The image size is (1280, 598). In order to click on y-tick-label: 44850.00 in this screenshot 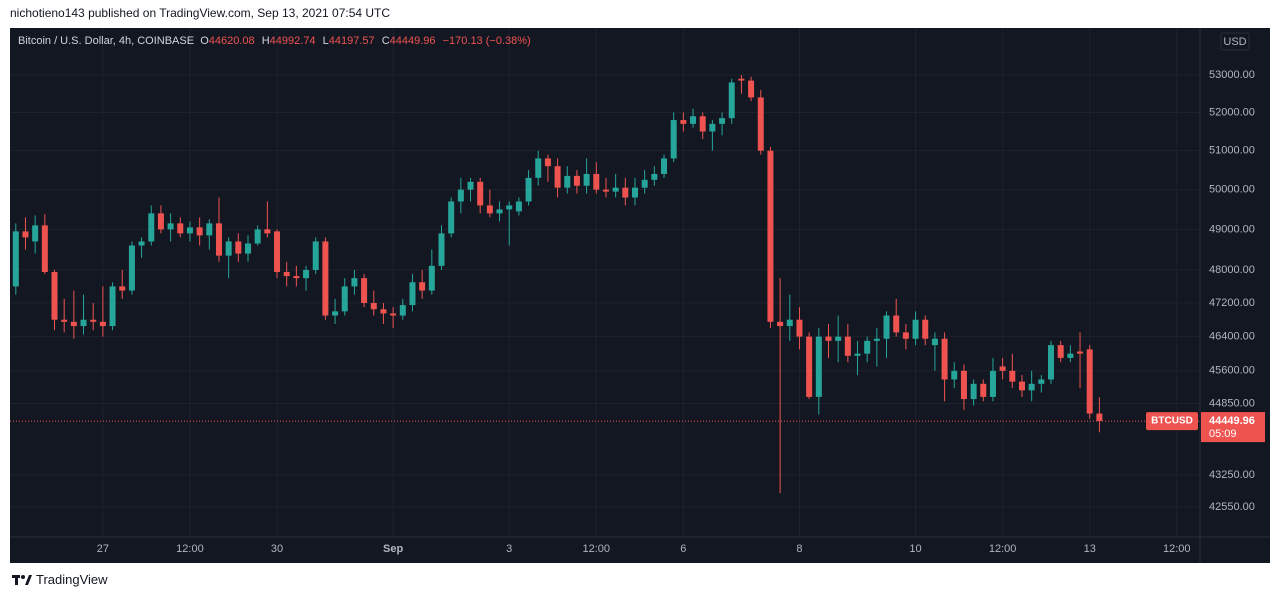, I will do `click(1232, 403)`.